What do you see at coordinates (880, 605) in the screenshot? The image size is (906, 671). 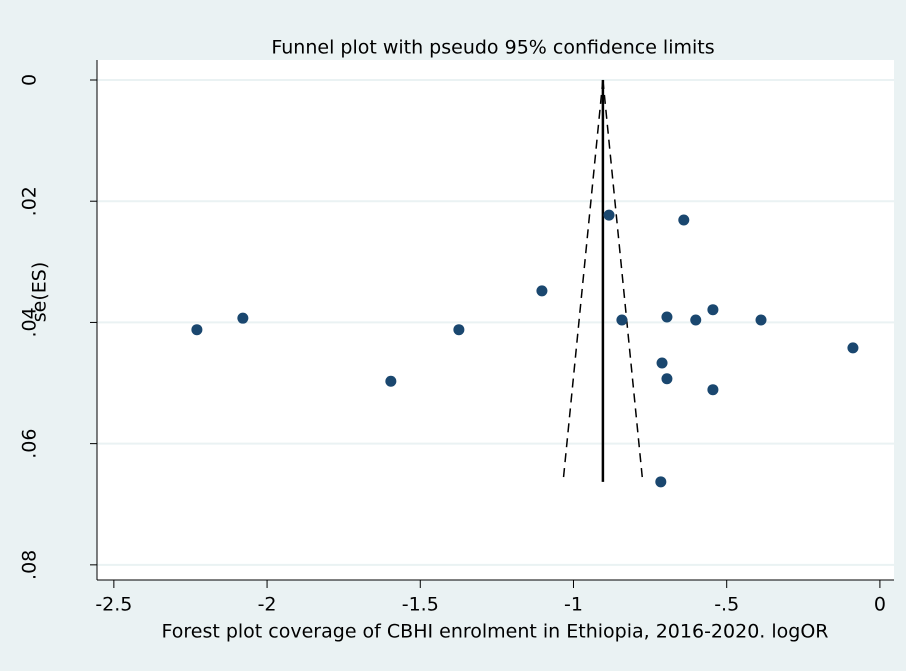 I see `x-tick-label: 0` at bounding box center [880, 605].